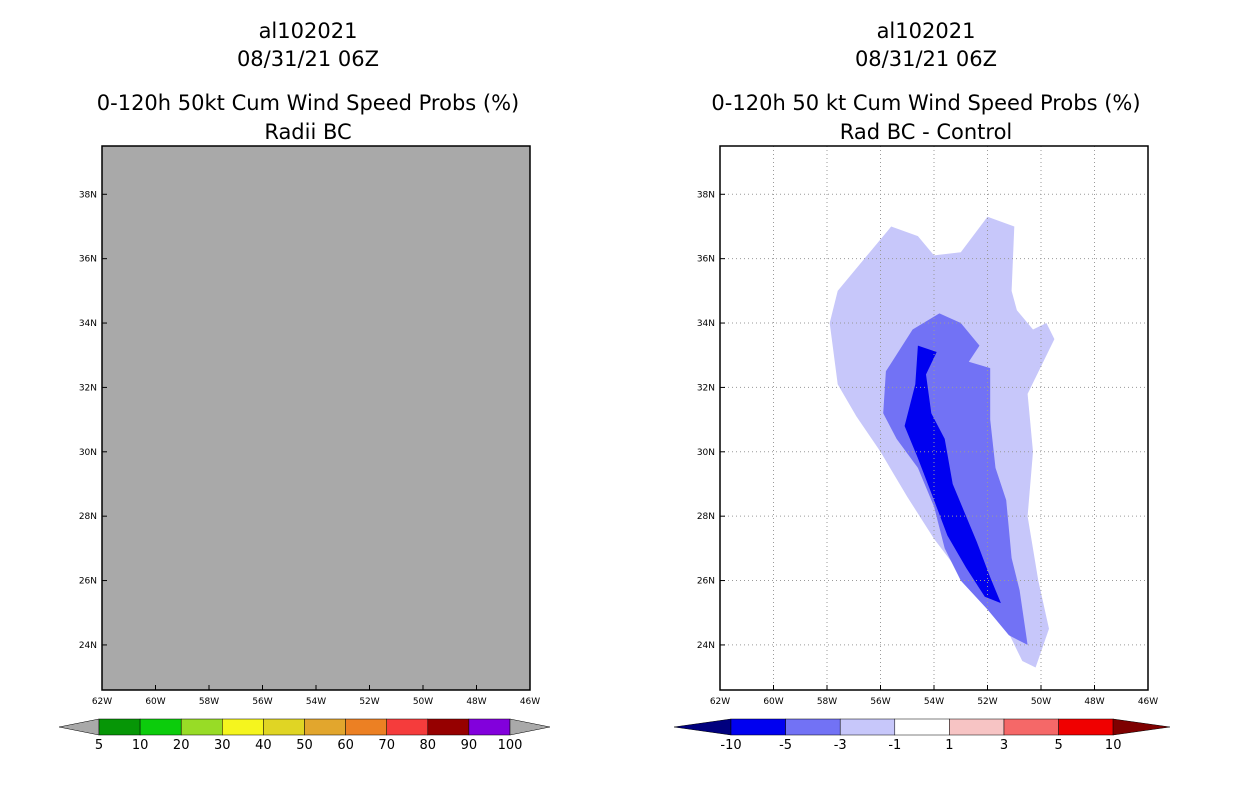  What do you see at coordinates (88, 388) in the screenshot?
I see `left-y-tick-label: 32N` at bounding box center [88, 388].